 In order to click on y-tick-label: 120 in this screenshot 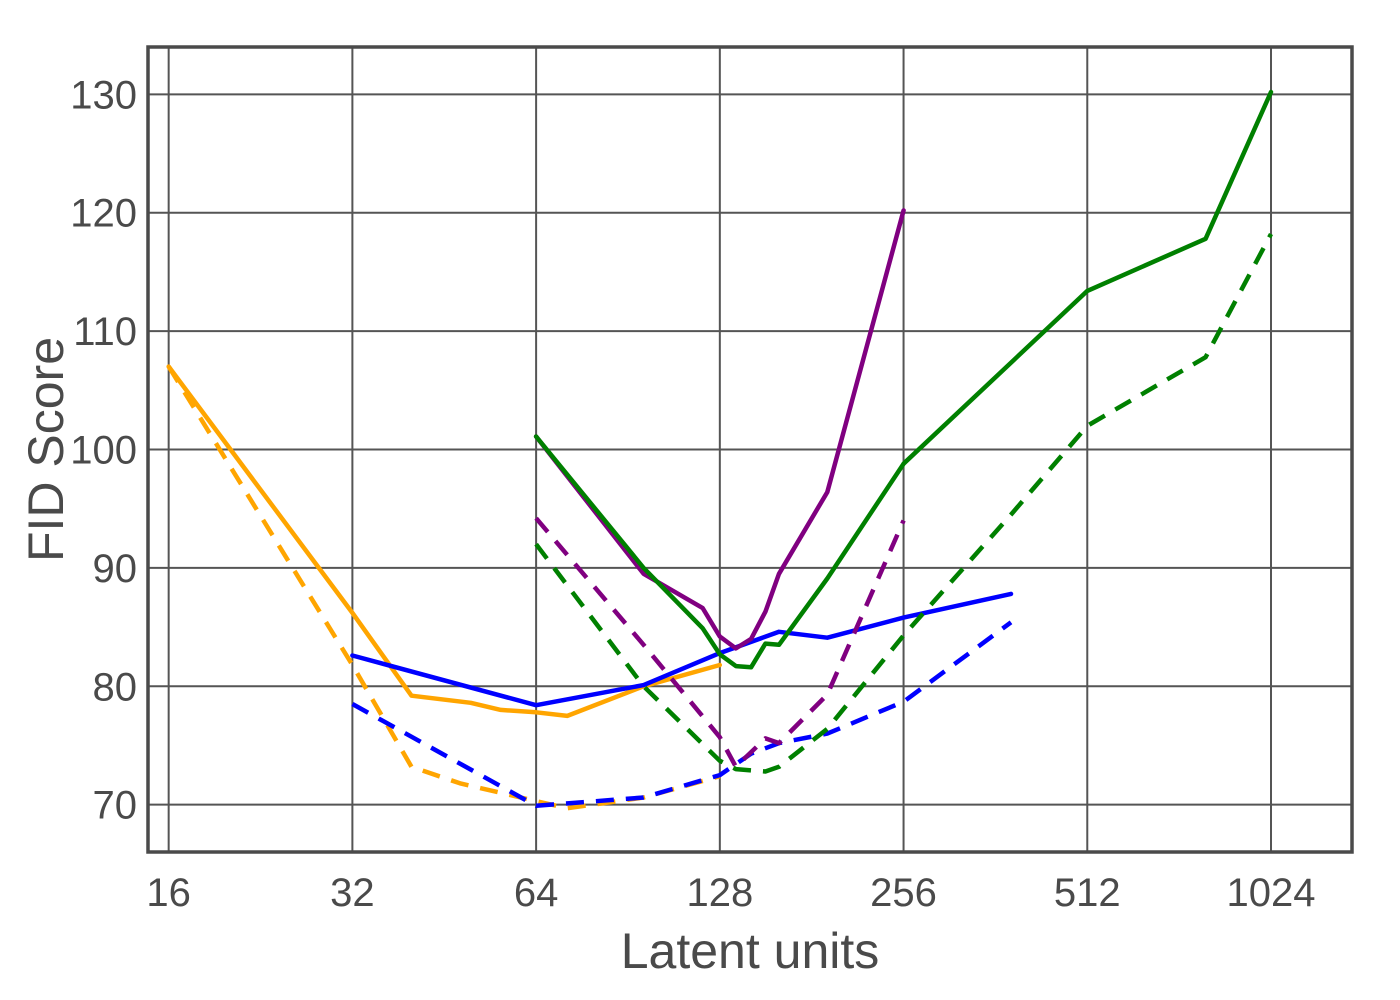, I will do `click(103, 214)`.